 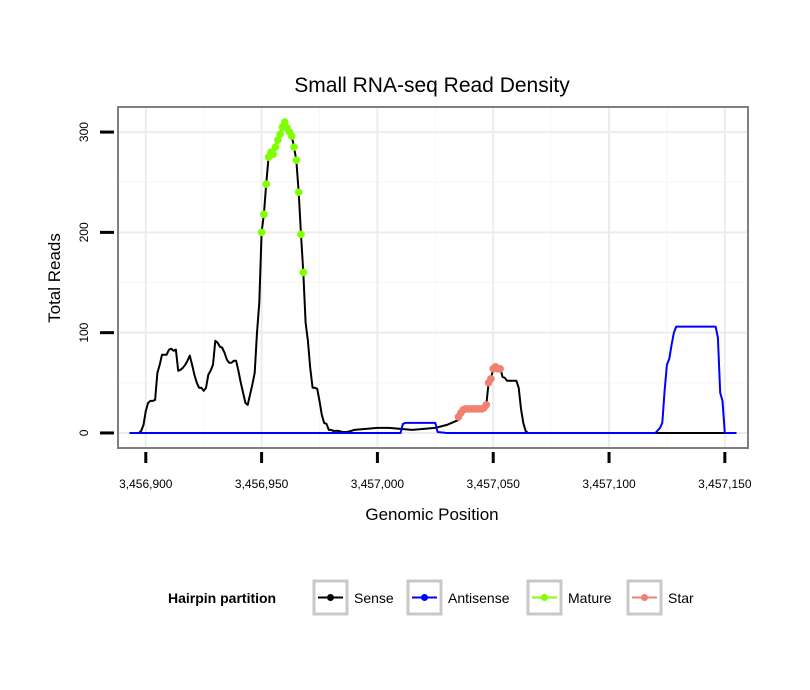 What do you see at coordinates (54, 278) in the screenshot?
I see `y-axis-title: Total Reads` at bounding box center [54, 278].